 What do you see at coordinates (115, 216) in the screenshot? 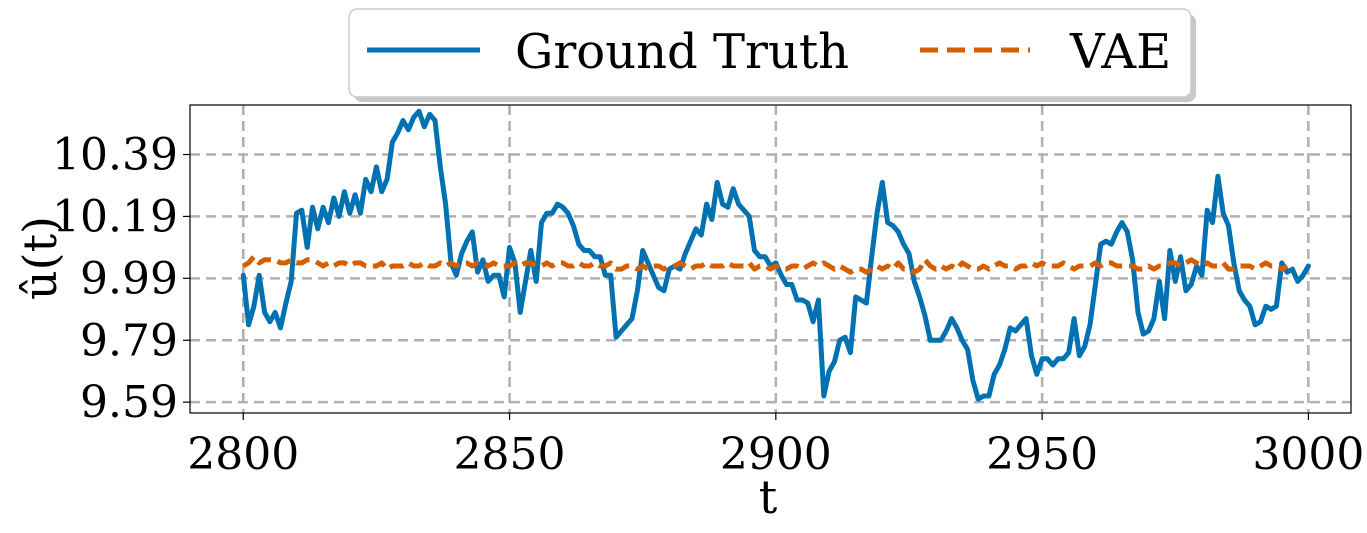
I see `y-tick-label: 10.19` at bounding box center [115, 216].